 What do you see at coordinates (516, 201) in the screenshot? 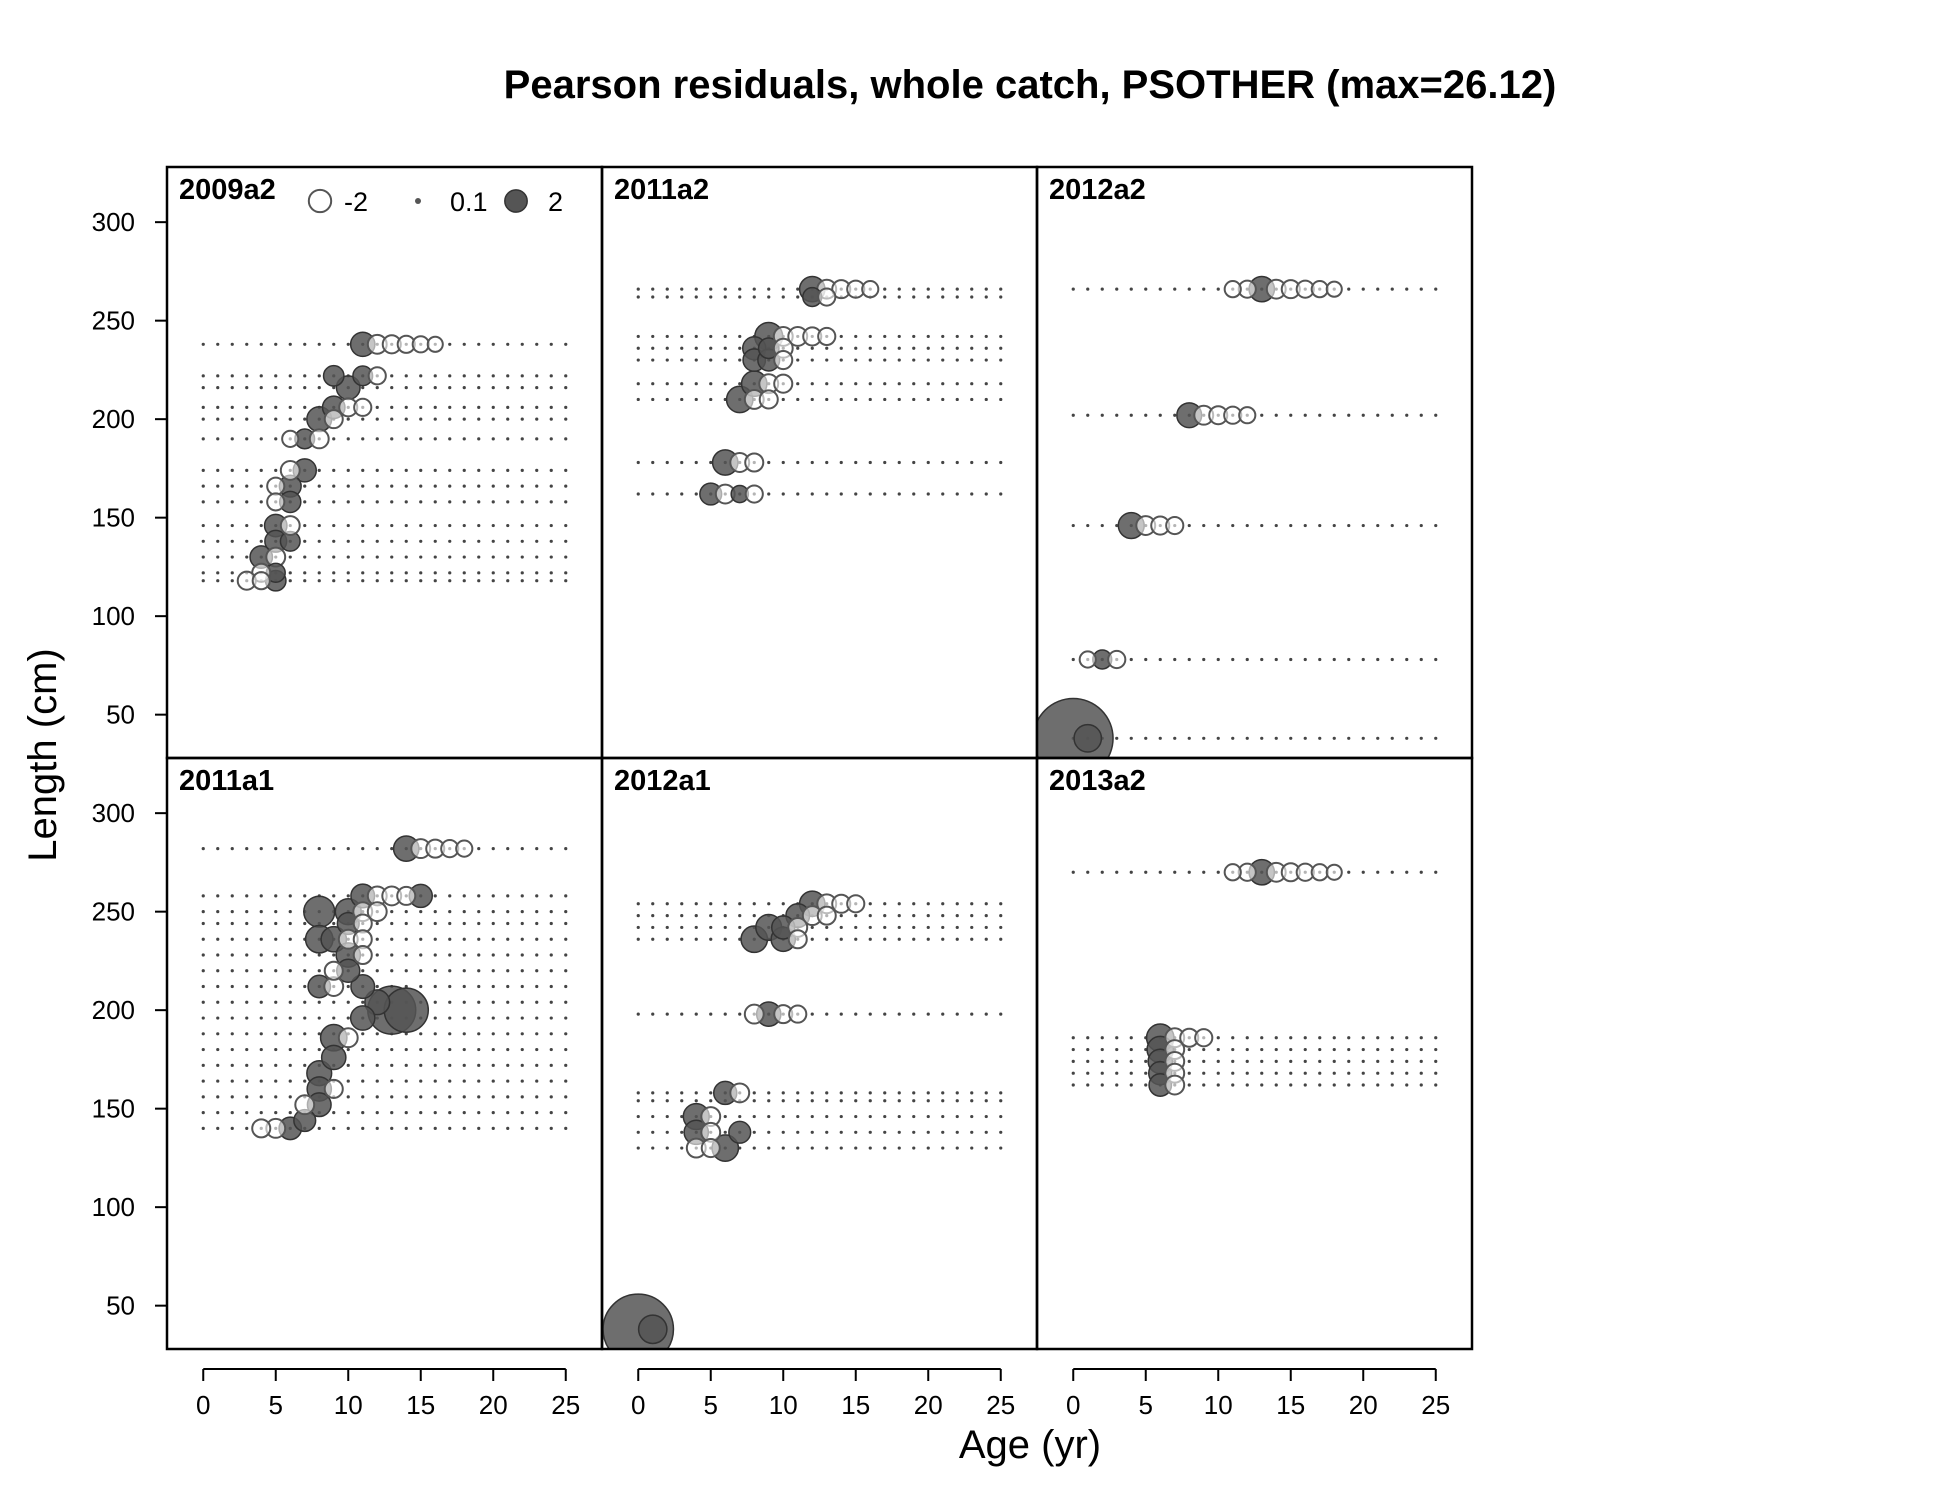
I see `legend-positive-marker` at bounding box center [516, 201].